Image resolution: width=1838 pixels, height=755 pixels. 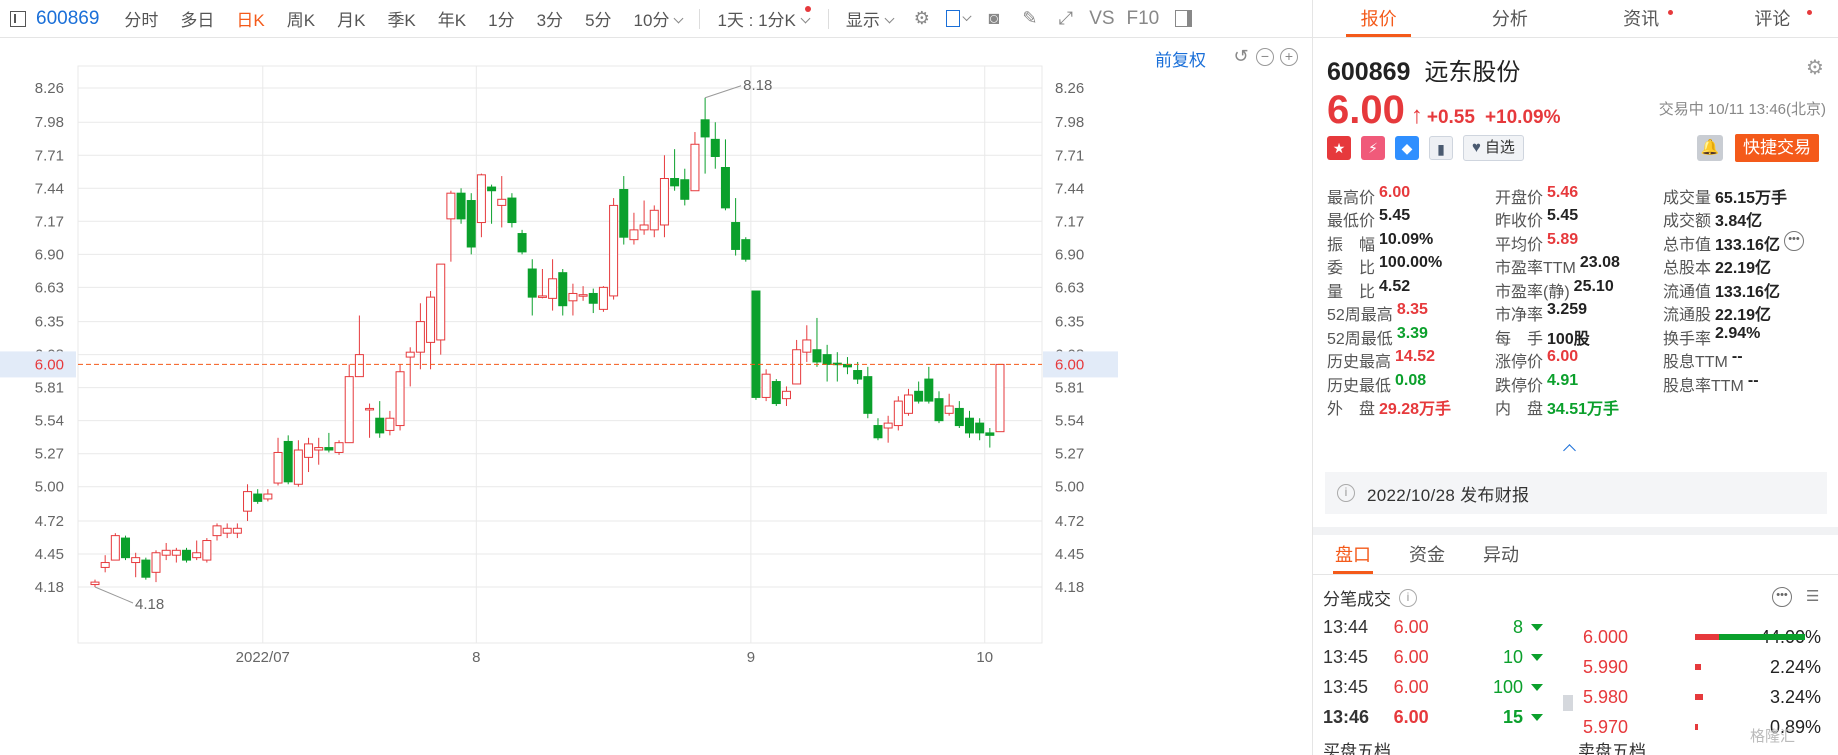 I want to click on tab-quote: 报价, so click(x=1378, y=18).